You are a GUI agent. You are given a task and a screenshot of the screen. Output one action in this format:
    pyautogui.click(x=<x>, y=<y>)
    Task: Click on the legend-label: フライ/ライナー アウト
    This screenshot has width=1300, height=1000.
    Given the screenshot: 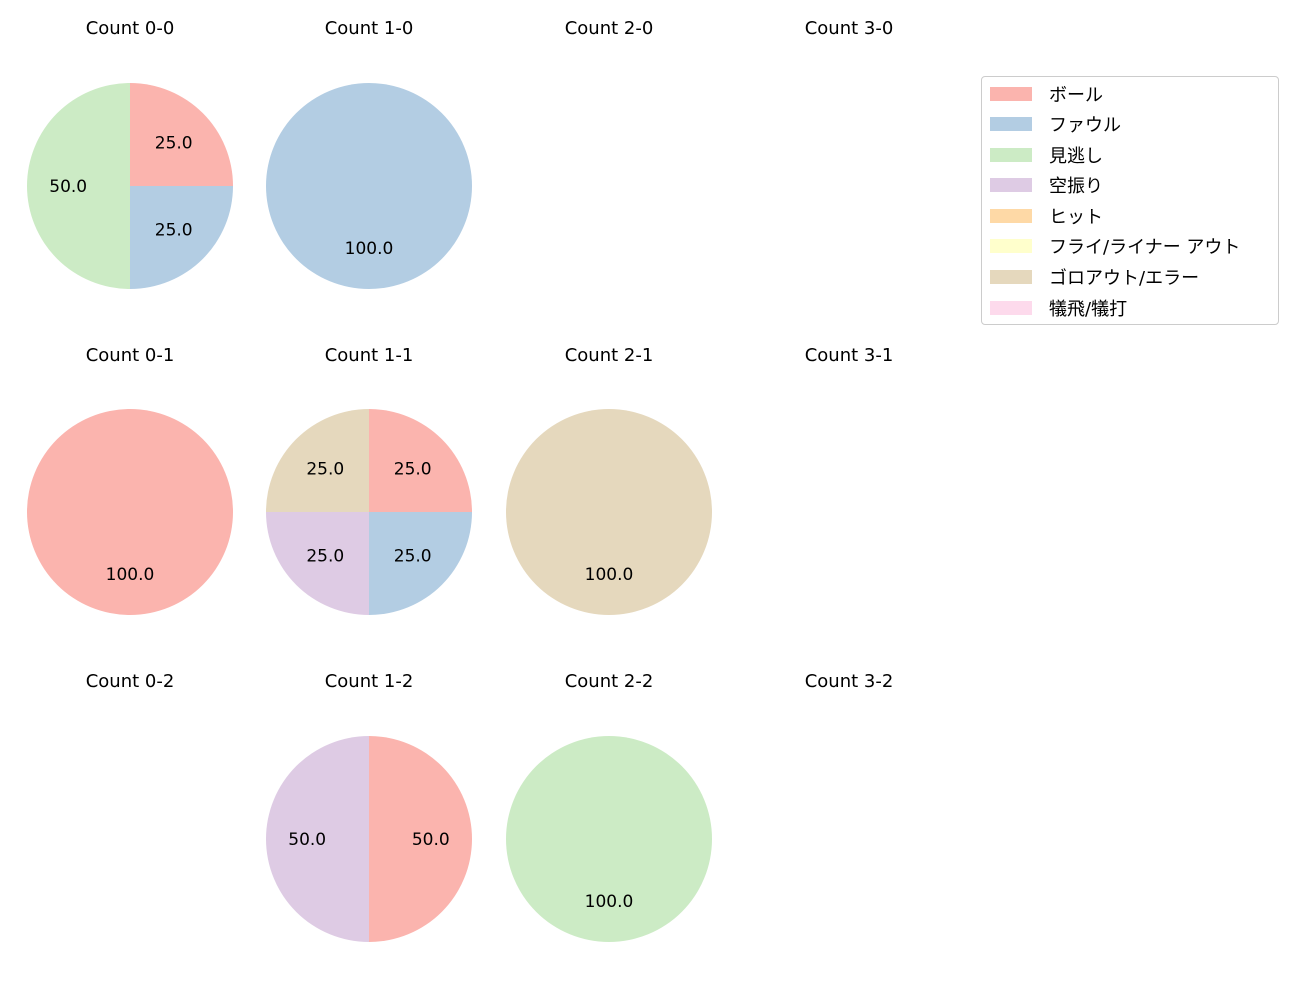 What is the action you would take?
    pyautogui.click(x=1145, y=247)
    